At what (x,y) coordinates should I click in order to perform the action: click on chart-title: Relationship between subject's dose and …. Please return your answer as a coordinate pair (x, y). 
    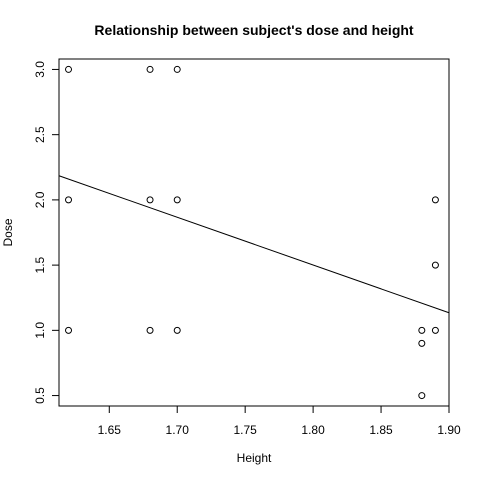
    Looking at the image, I should click on (253, 30).